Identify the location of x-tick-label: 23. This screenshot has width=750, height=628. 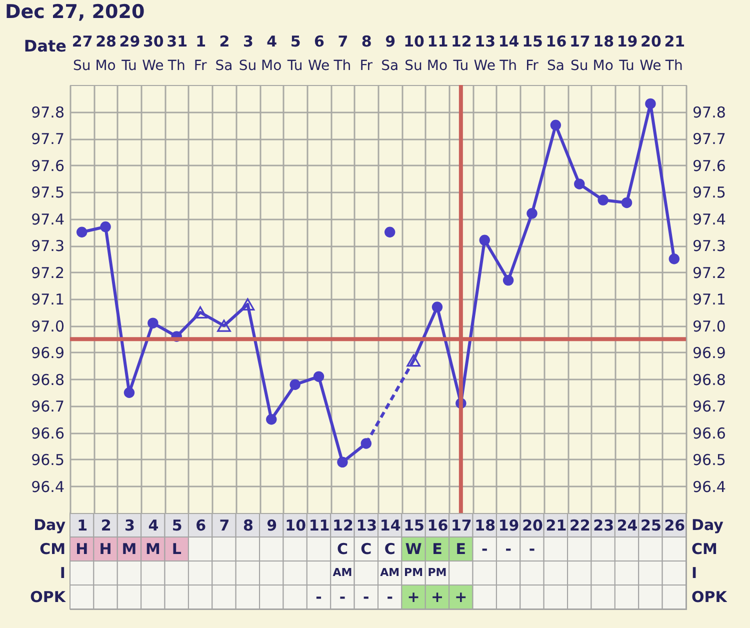
(603, 525).